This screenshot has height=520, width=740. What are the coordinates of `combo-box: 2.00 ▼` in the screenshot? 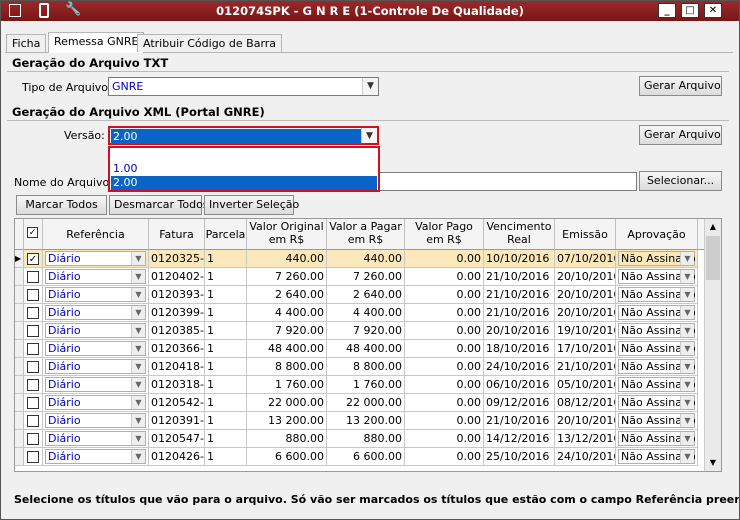 It's located at (243, 135).